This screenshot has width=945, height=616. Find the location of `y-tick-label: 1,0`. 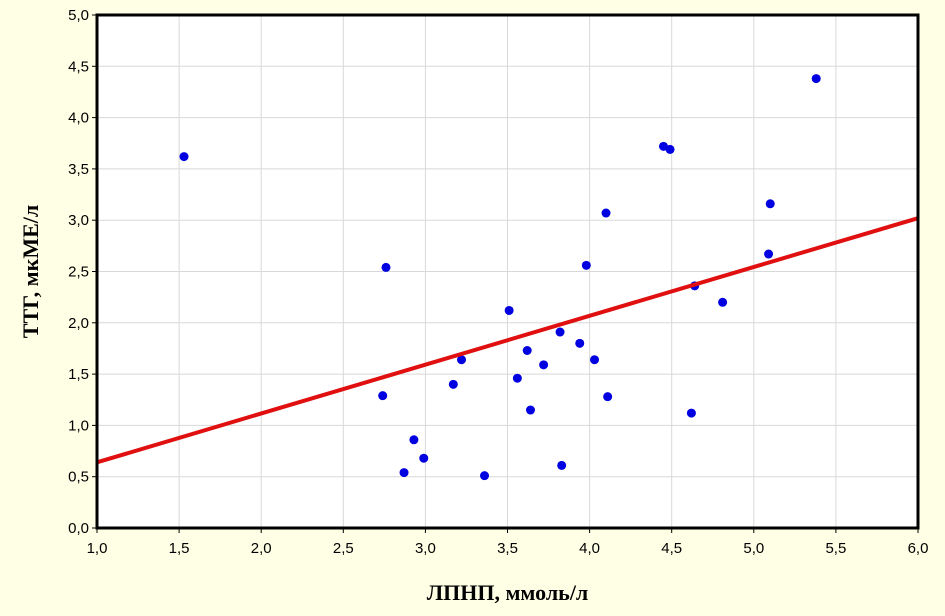

y-tick-label: 1,0 is located at coordinates (78, 425).